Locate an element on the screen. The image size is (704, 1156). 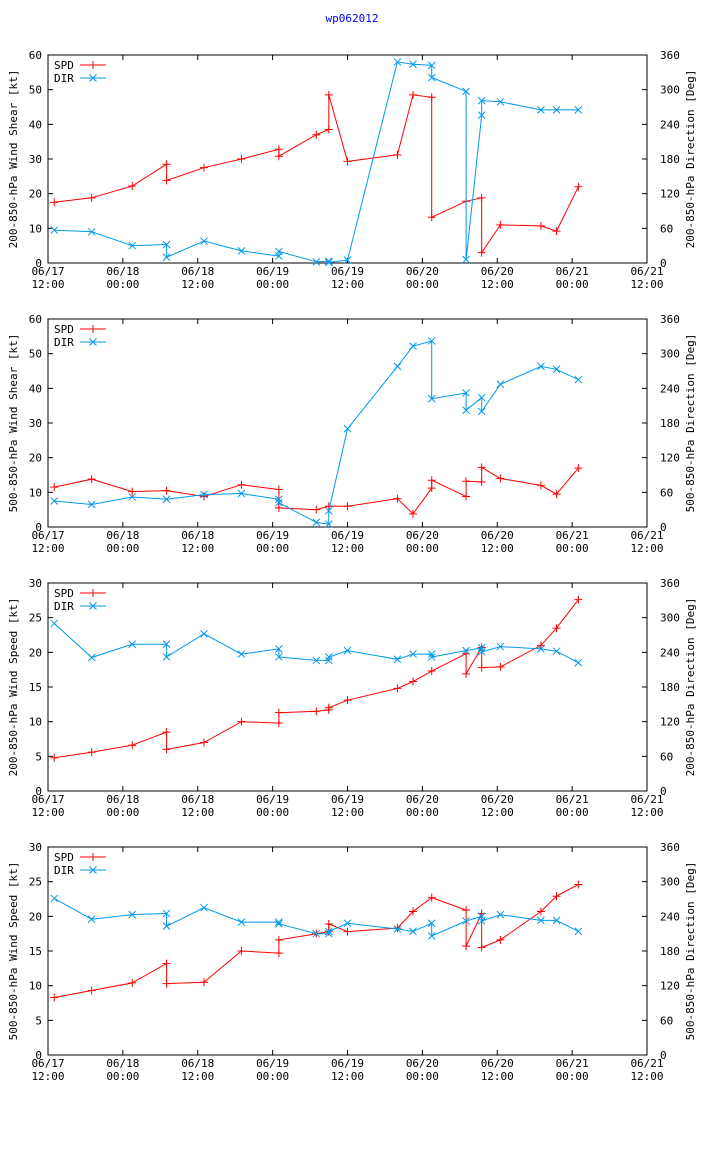
y-left-axis-label: 200-850-hPa Wind Speed [kt] is located at coordinates (13, 687).